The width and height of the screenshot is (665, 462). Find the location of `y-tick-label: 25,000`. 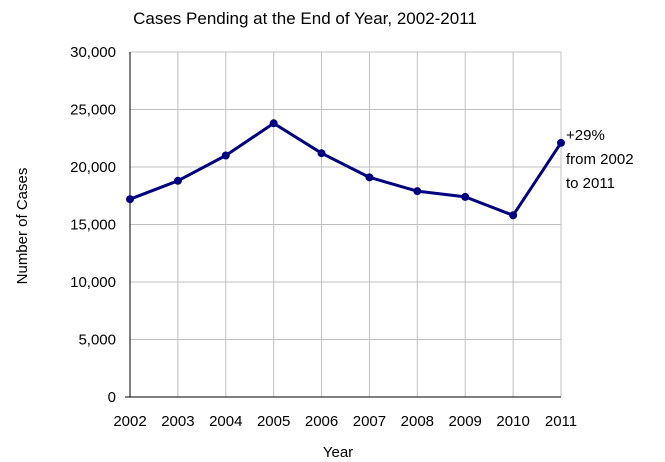

y-tick-label: 25,000 is located at coordinates (93, 110).